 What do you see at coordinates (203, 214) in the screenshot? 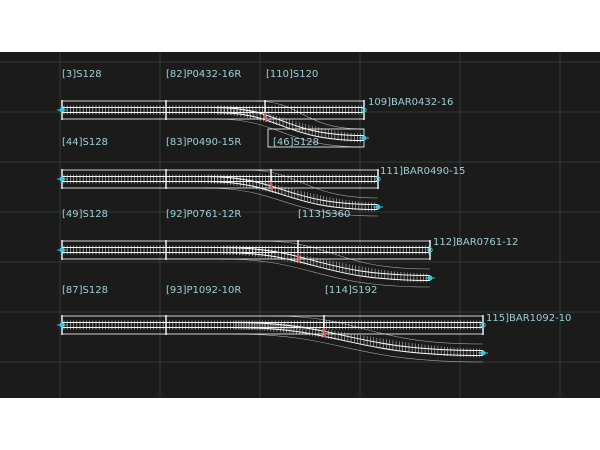
I see `track-label: [92]P0761-12R` at bounding box center [203, 214].